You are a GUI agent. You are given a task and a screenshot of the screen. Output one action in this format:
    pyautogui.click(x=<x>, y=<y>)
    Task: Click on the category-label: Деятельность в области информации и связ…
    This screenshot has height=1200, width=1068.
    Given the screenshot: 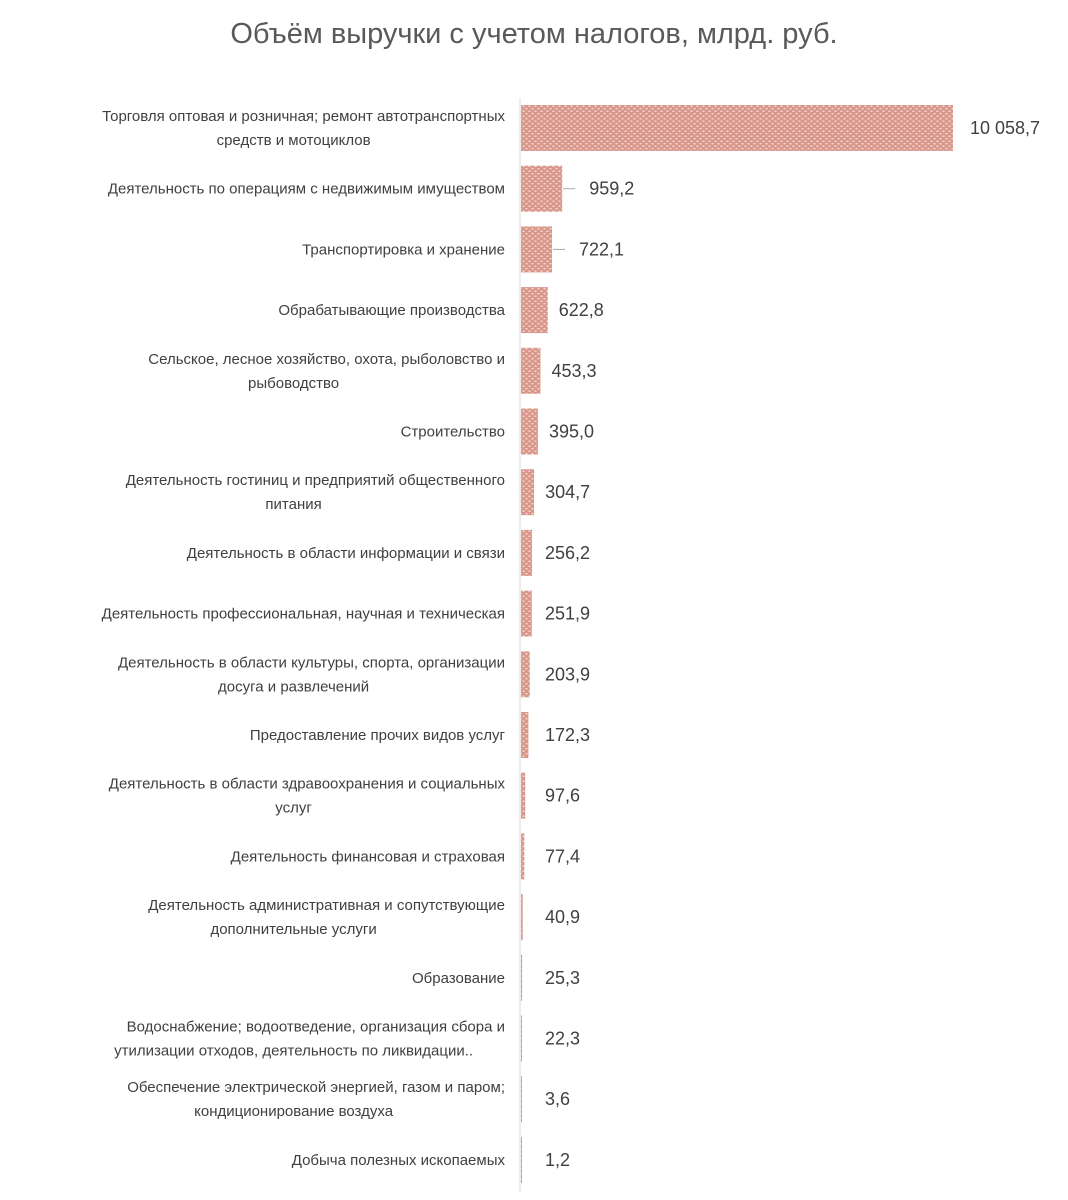 What is the action you would take?
    pyautogui.click(x=346, y=553)
    